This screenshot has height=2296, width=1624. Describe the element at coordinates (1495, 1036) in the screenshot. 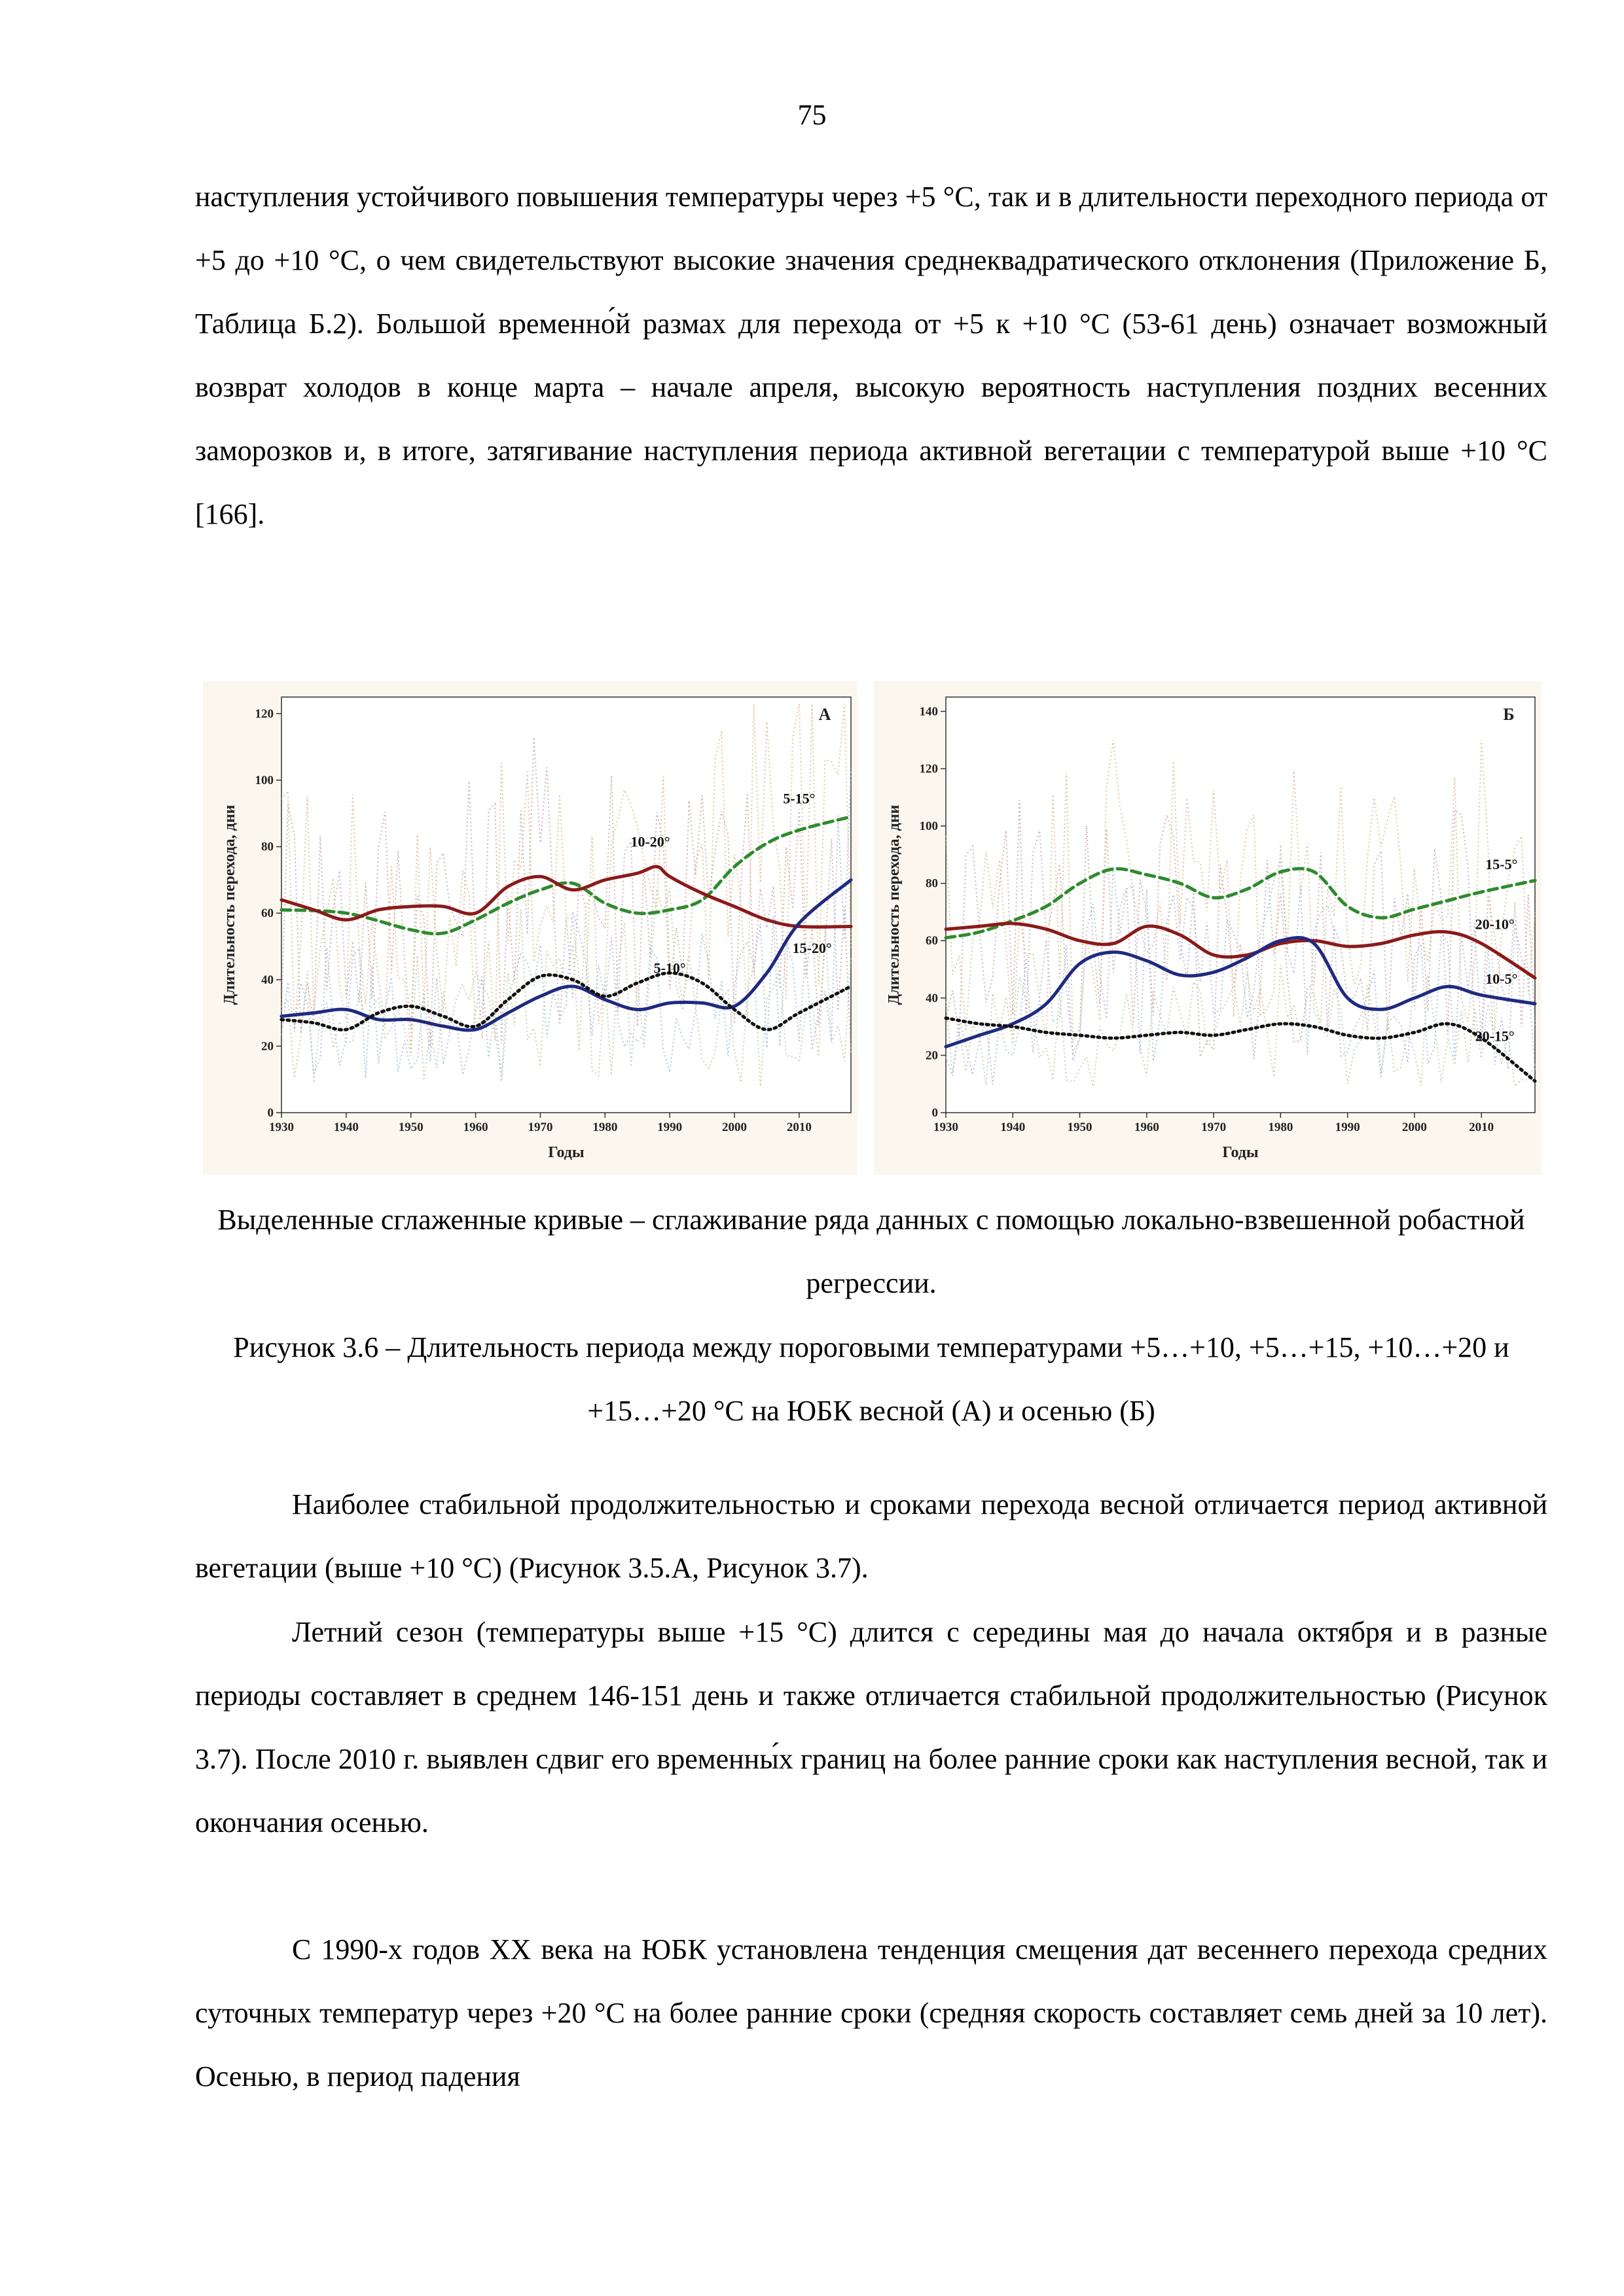

I see `series-label-b-3: 20-15°` at that location.